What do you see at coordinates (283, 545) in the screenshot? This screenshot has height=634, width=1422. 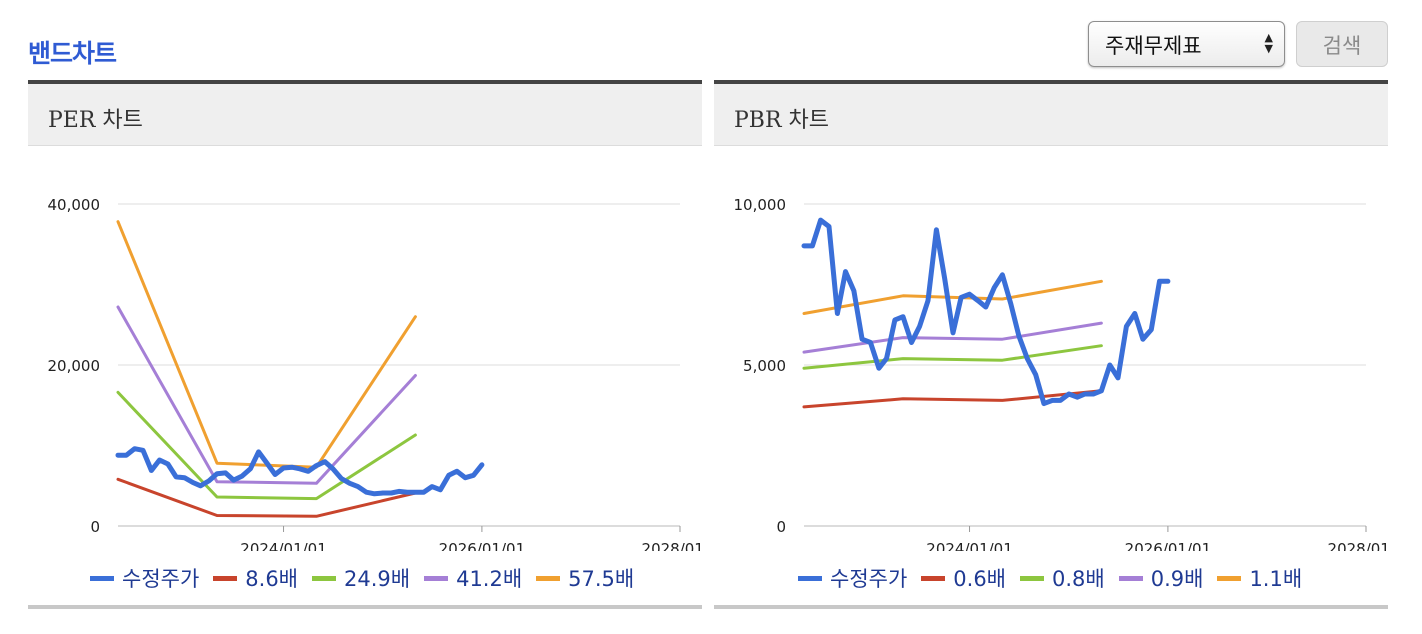 I see `per-x-tick-label: 2024/01/01` at bounding box center [283, 545].